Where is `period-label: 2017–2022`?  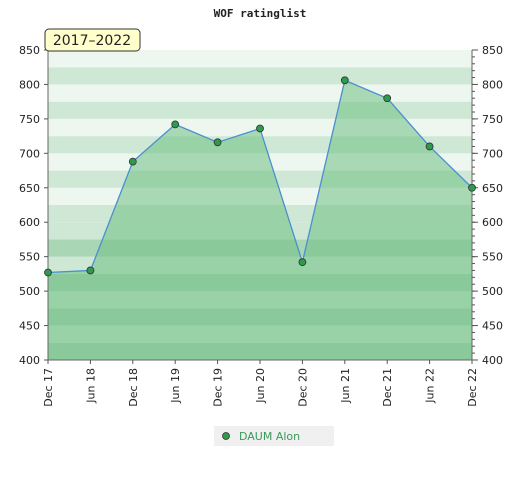 period-label: 2017–2022 is located at coordinates (92, 41).